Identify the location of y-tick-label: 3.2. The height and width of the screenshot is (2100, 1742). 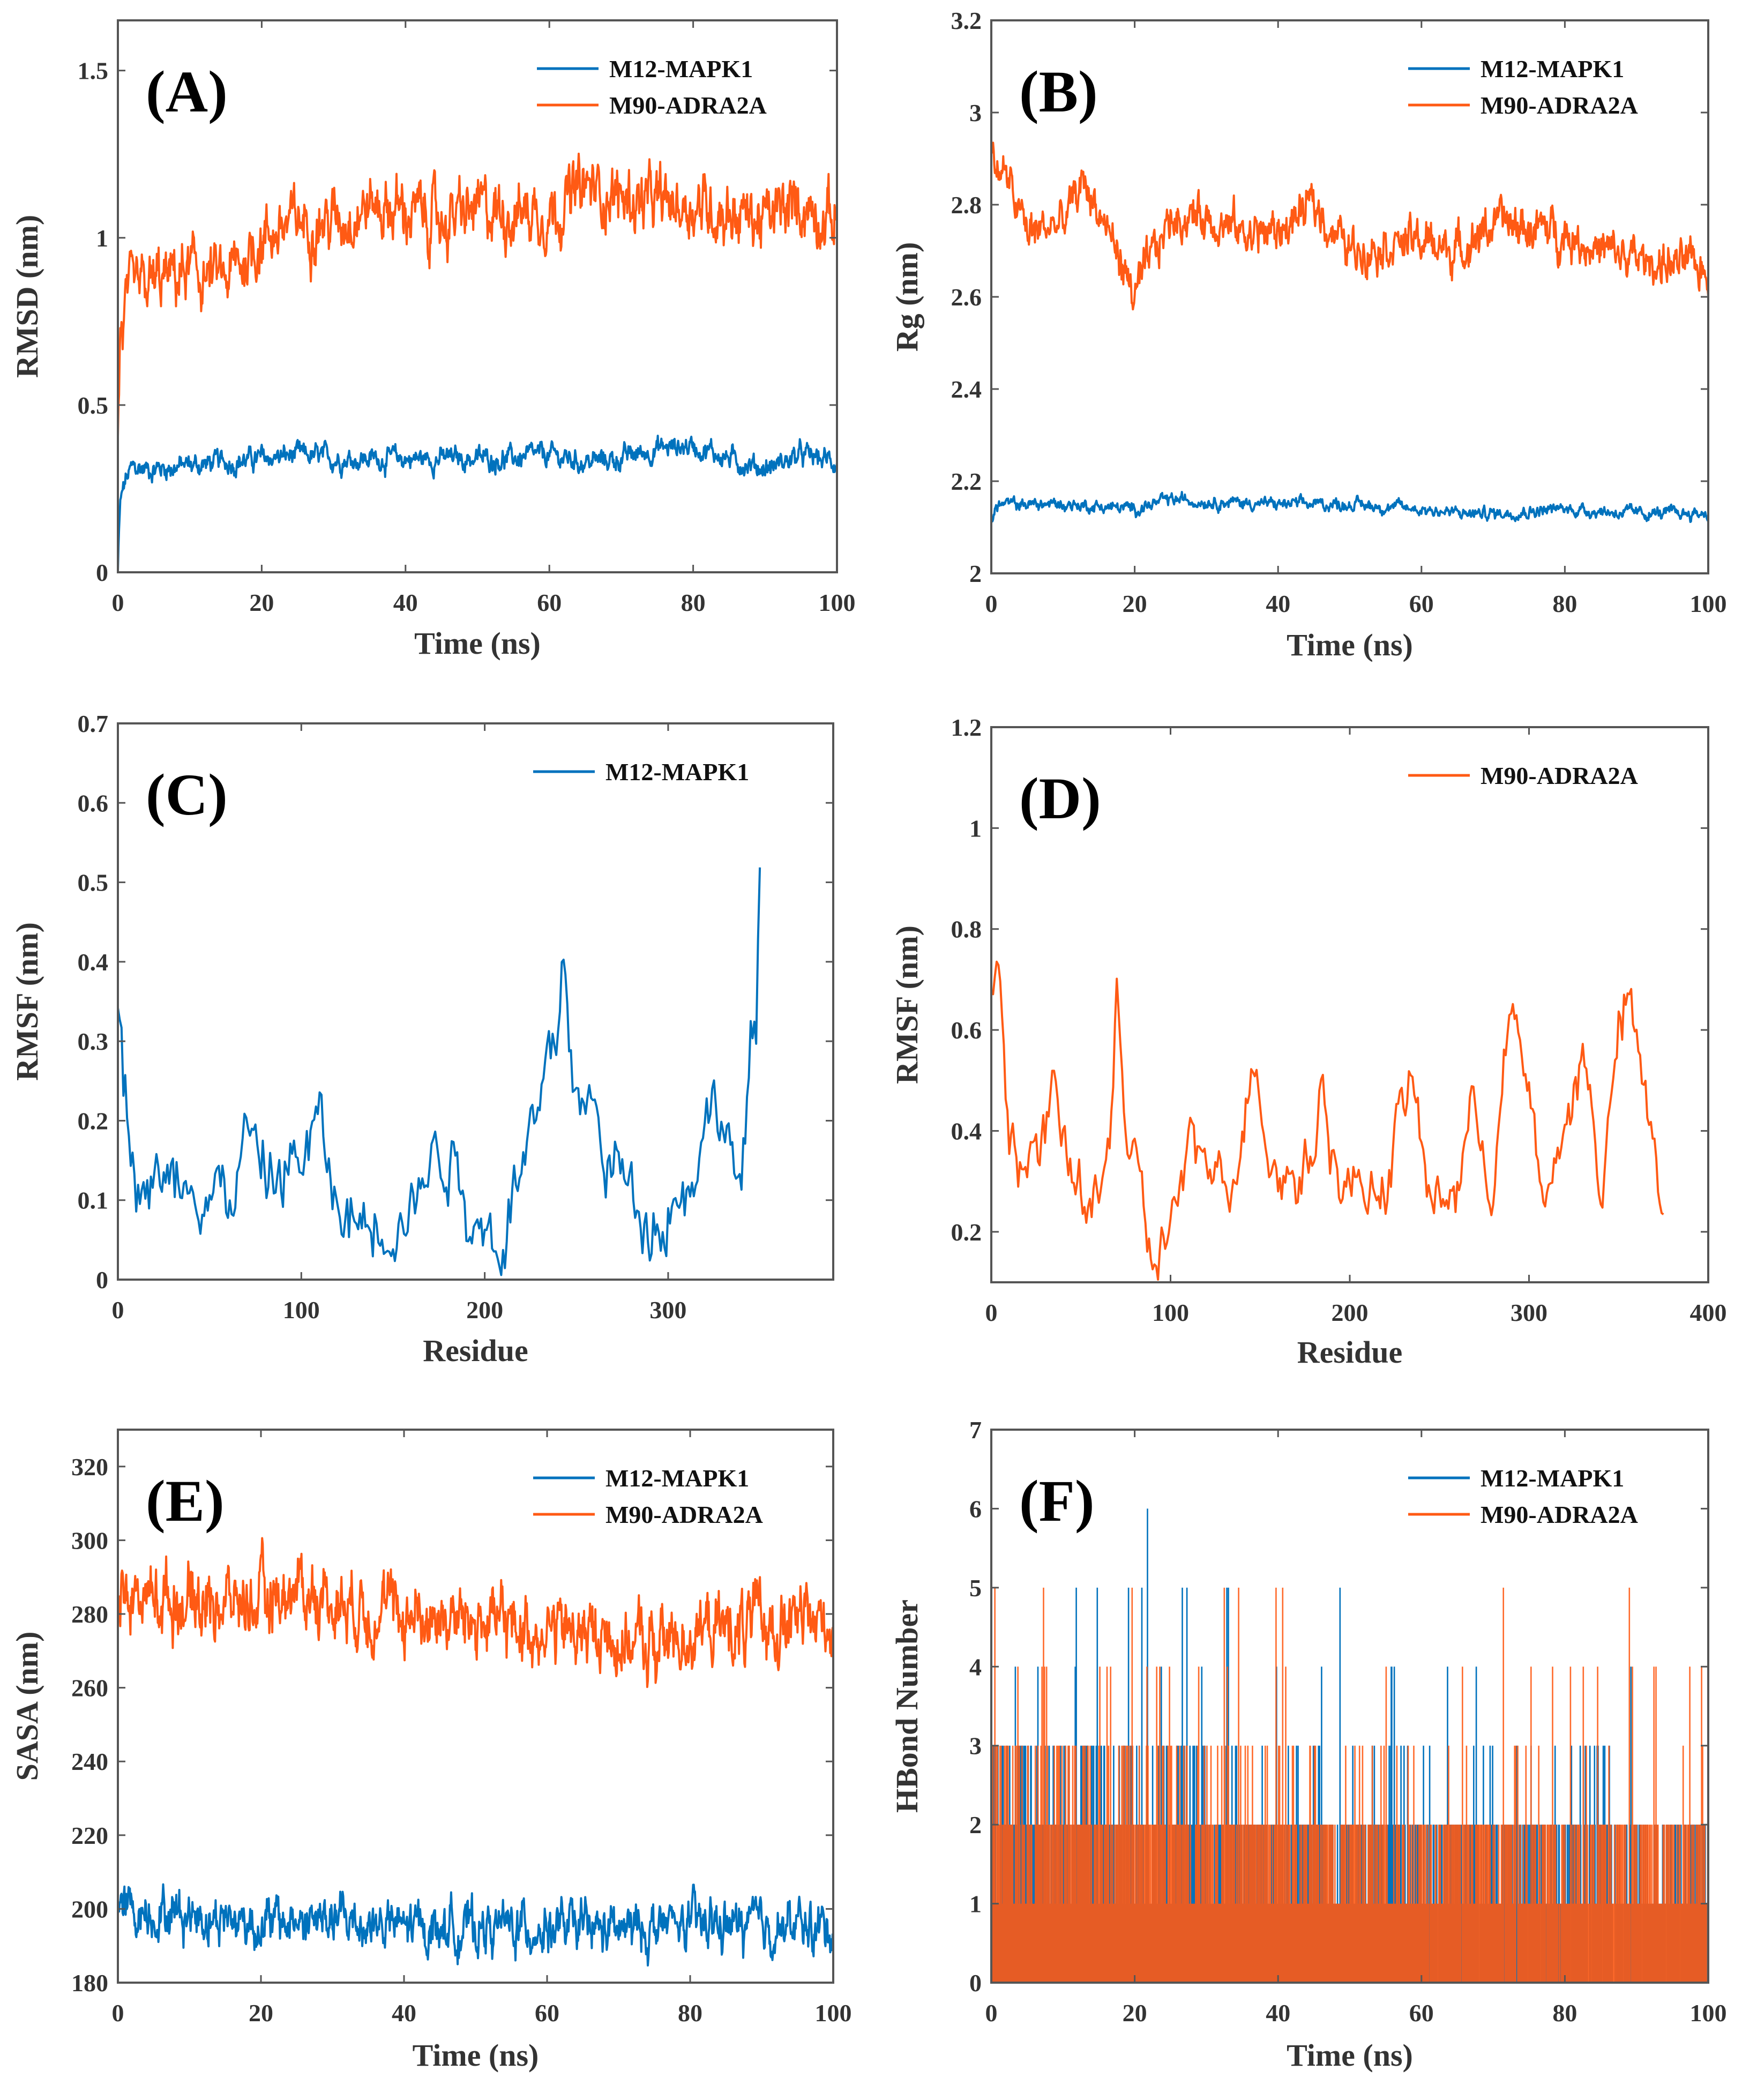
(967, 20).